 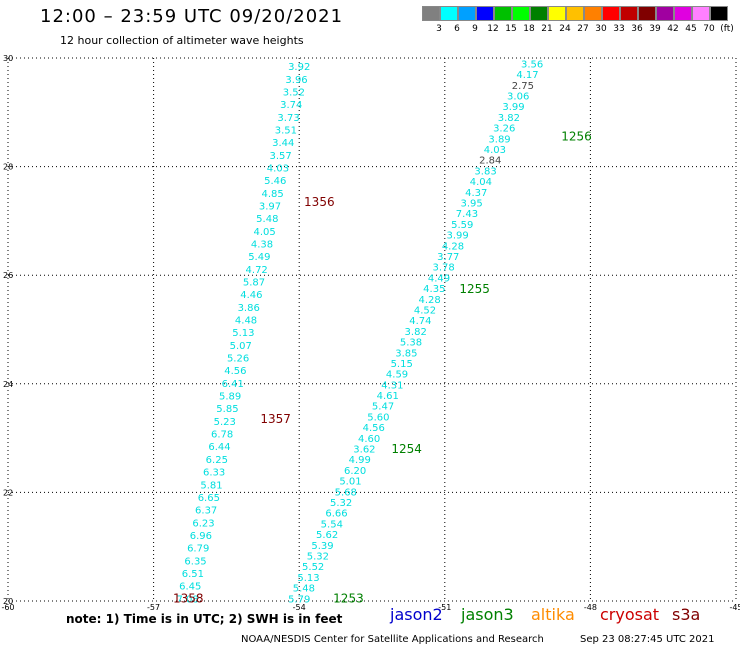 What do you see at coordinates (448, 257) in the screenshot?
I see `wave-height-value: 3.77` at bounding box center [448, 257].